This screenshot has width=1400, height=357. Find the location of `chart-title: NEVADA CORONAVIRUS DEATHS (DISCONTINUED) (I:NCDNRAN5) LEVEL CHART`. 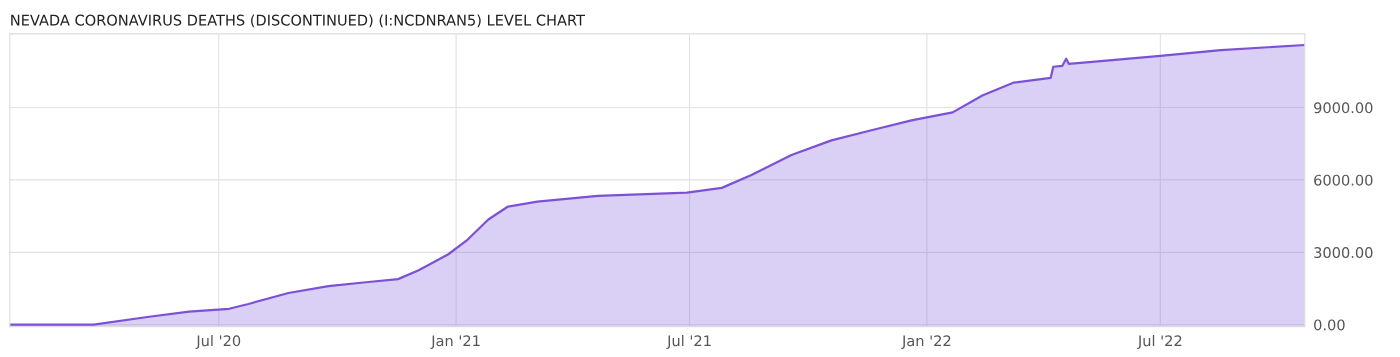

chart-title: NEVADA CORONAVIRUS DEATHS (DISCONTINUED) (I:NCDNRAN5) LEVEL CHART is located at coordinates (298, 21).